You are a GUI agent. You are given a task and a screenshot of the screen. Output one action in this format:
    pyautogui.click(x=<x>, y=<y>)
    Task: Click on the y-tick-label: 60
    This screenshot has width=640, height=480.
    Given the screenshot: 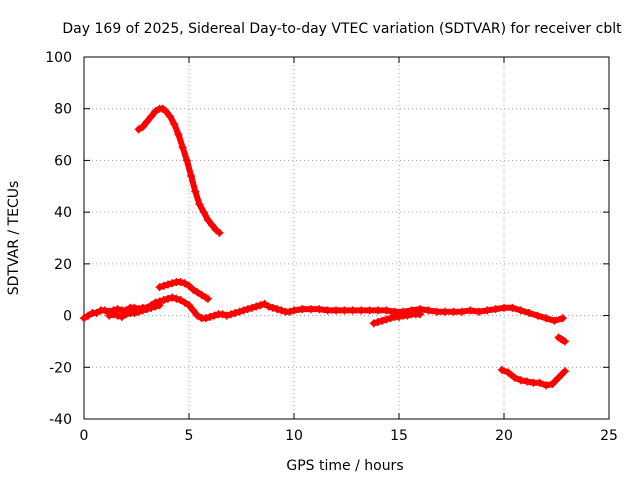 What is the action you would take?
    pyautogui.click(x=63, y=161)
    